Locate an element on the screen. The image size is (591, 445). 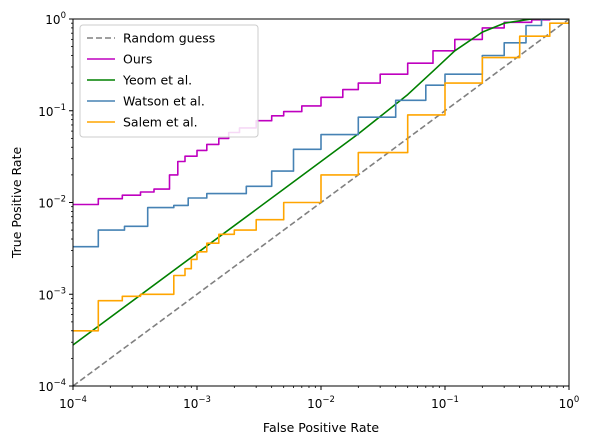
y-axis-label: True Positive Rate is located at coordinates (16, 203).